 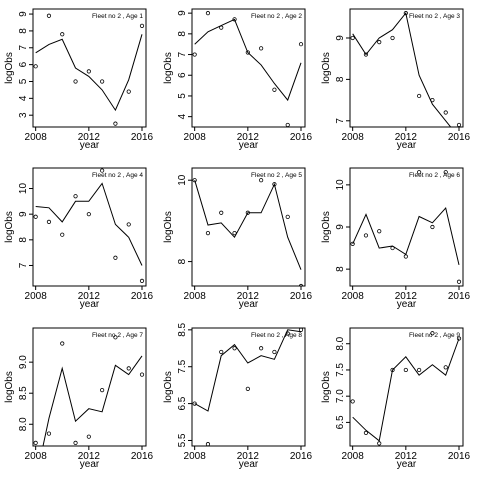 What do you see at coordinates (23, 98) in the screenshot?
I see `y-tick-label: 4` at bounding box center [23, 98].